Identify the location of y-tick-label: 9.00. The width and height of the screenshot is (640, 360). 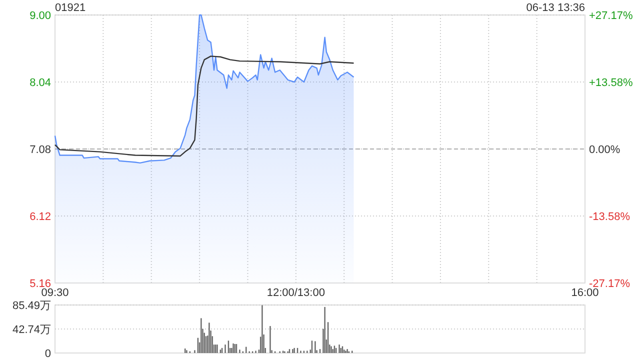
(40, 16).